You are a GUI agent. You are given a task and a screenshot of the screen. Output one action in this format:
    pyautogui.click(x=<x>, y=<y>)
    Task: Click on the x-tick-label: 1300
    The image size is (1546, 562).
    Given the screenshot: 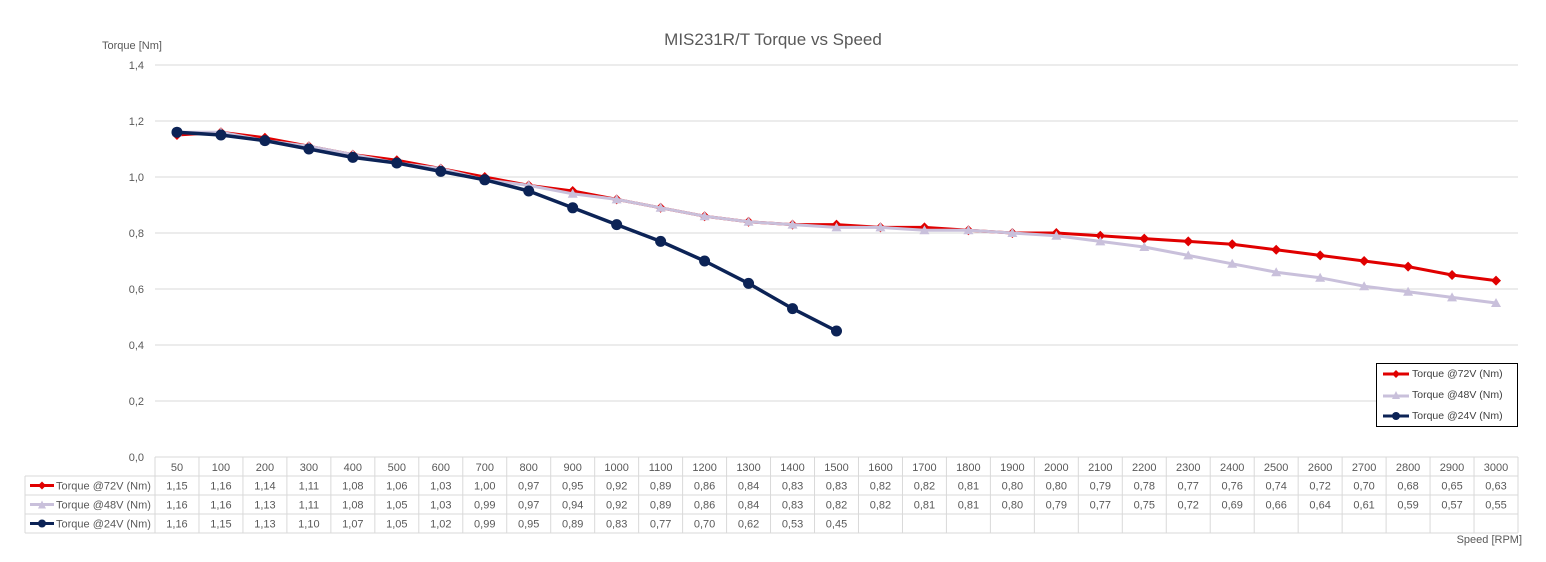 What is the action you would take?
    pyautogui.click(x=748, y=468)
    